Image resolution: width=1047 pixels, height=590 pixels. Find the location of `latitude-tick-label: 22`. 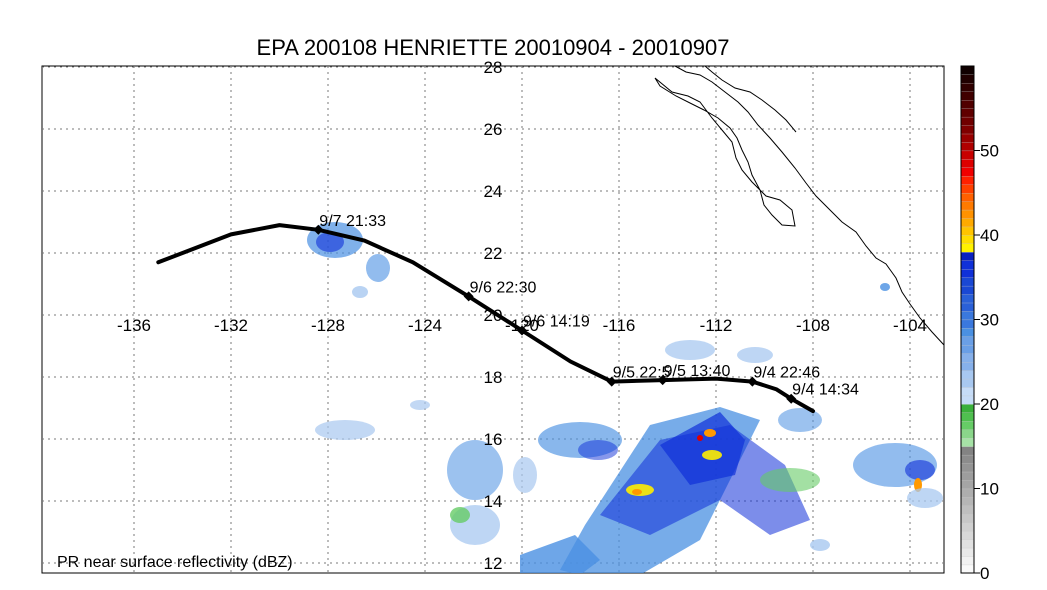

latitude-tick-label: 22 is located at coordinates (493, 253).